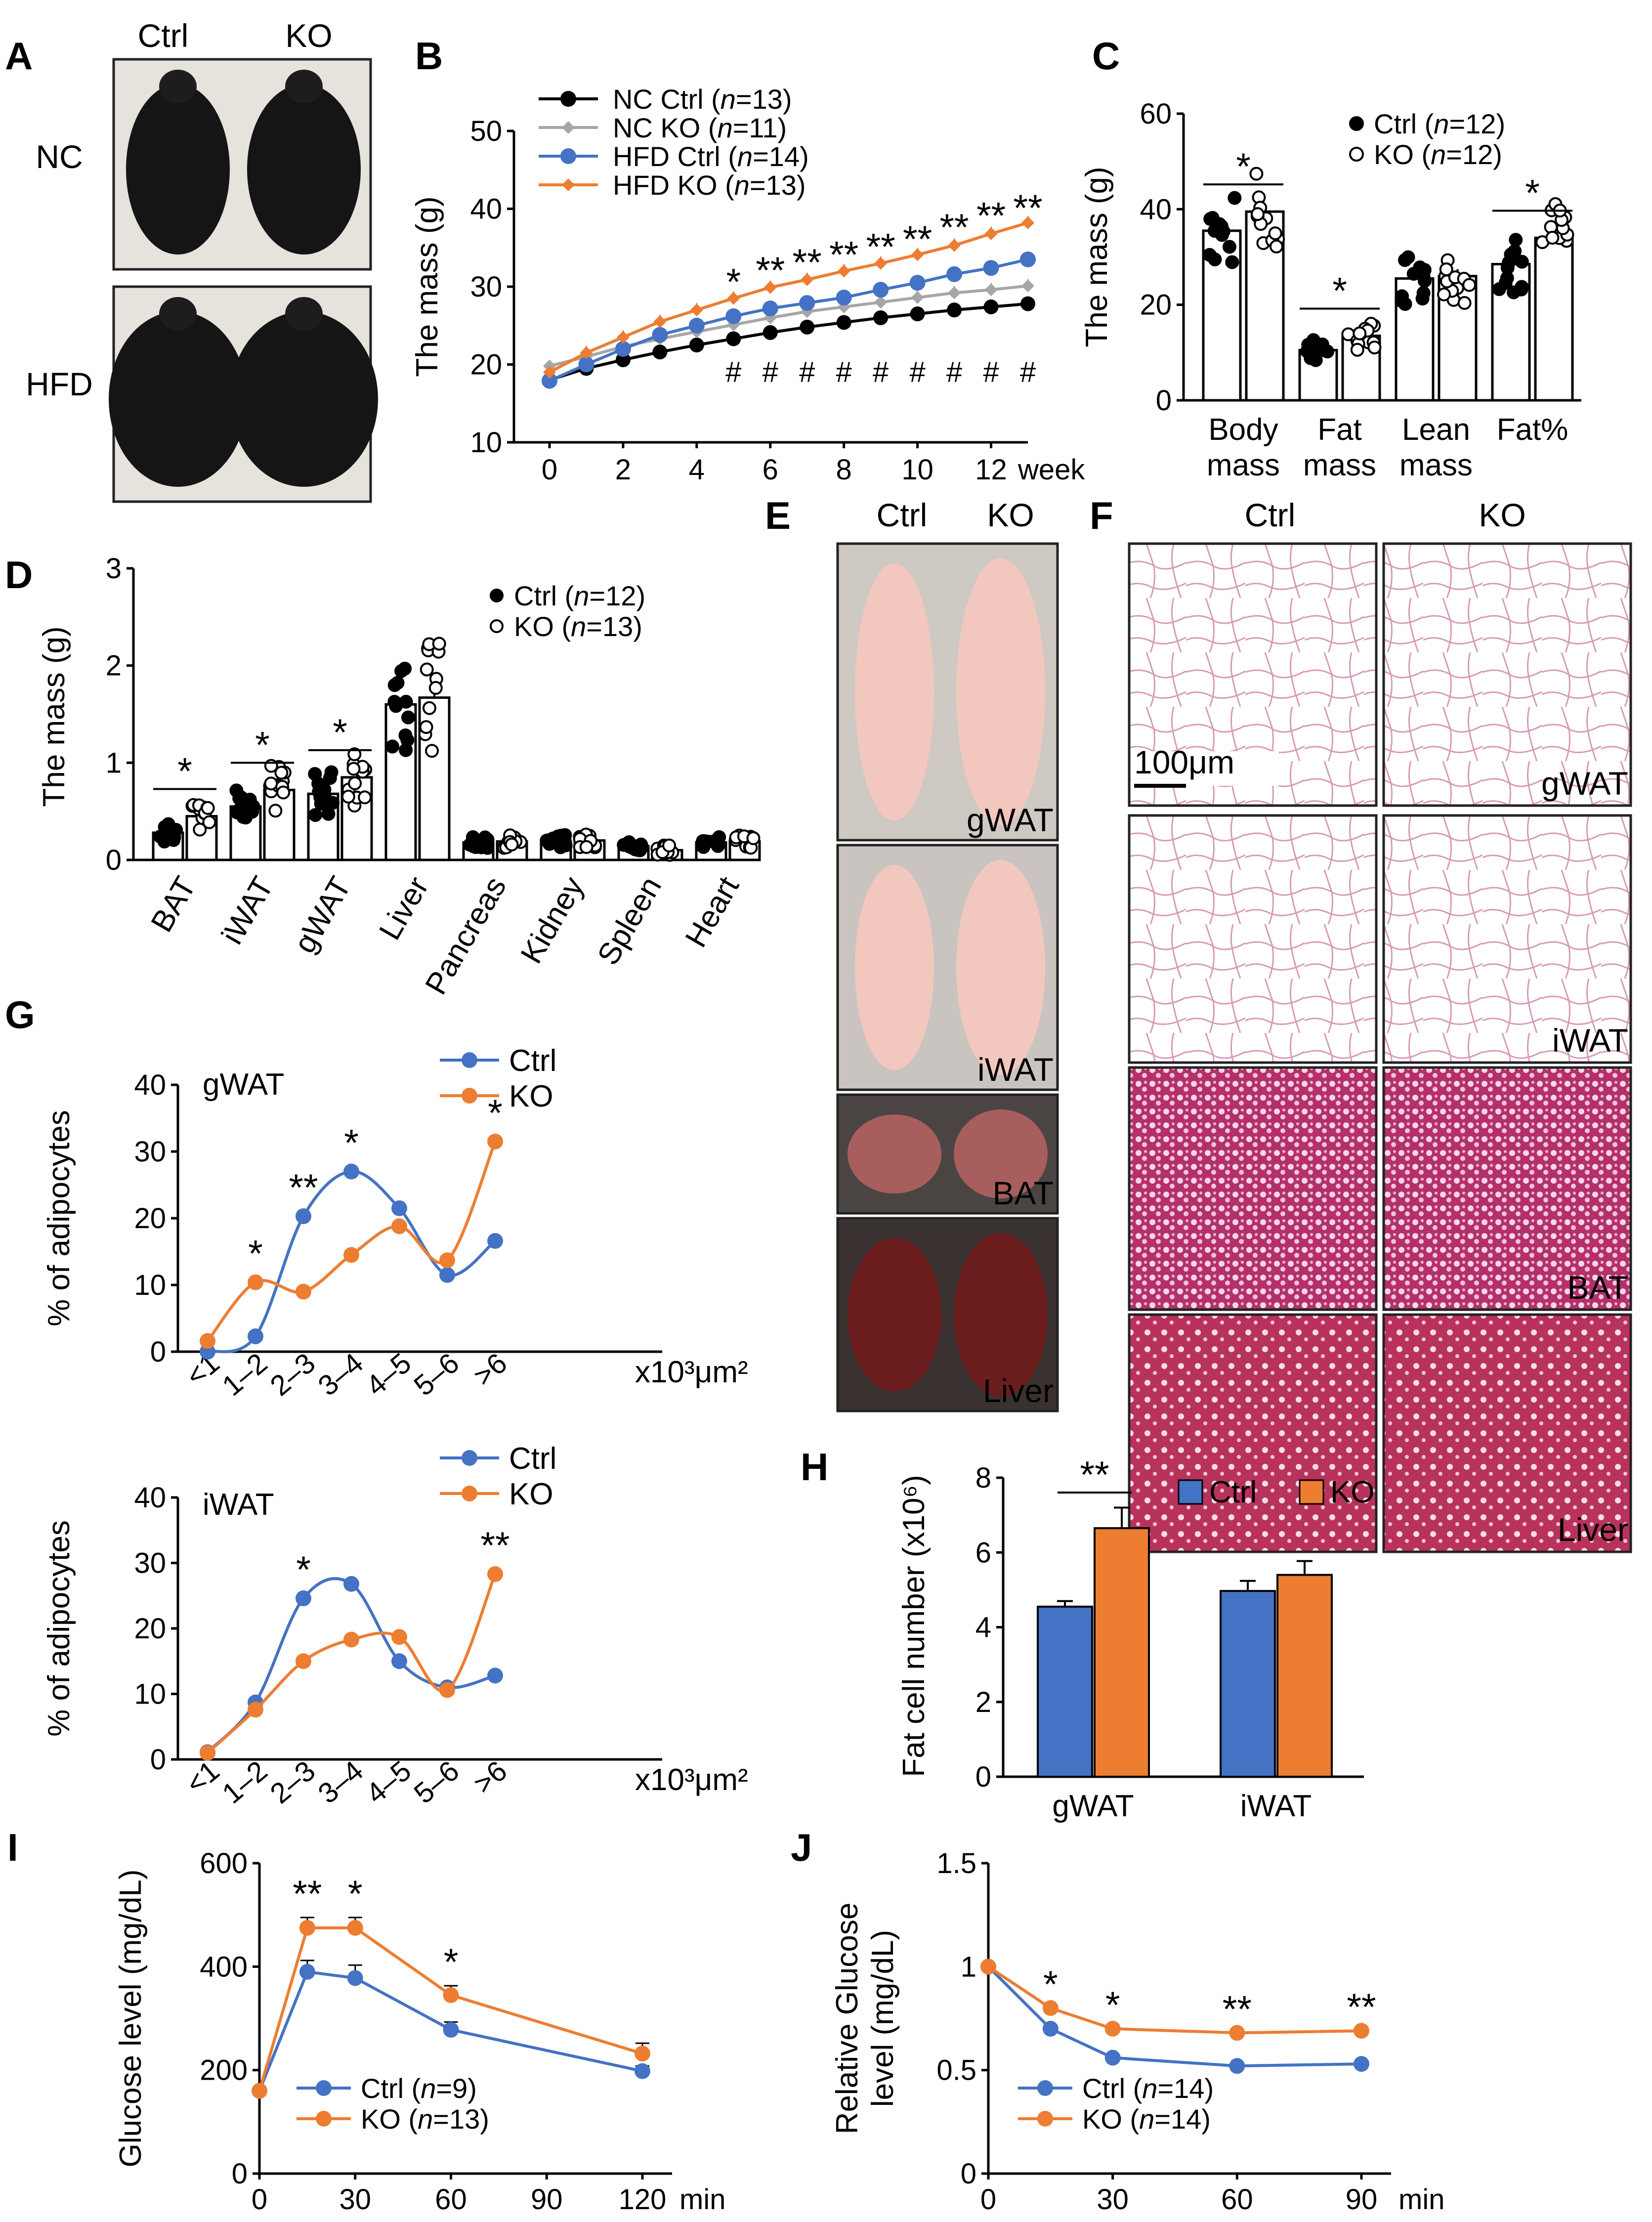 This screenshot has width=1652, height=2222. Describe the element at coordinates (895, 692) in the screenshot. I see `tissue-ctrl` at that location.